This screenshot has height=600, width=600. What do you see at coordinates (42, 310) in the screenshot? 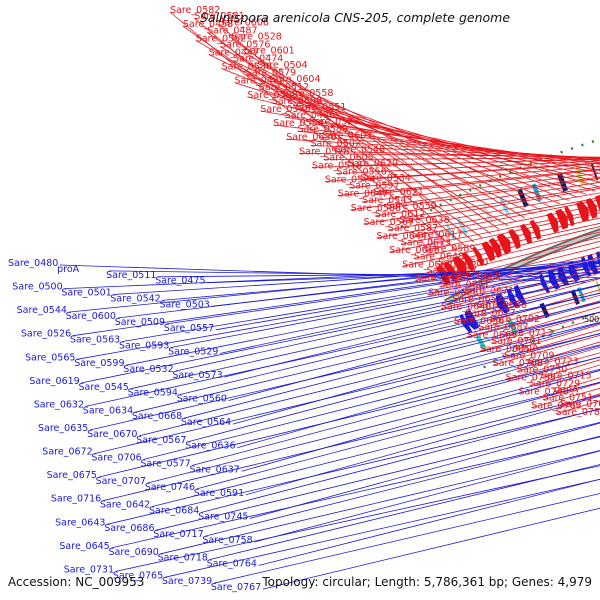
I see `reverse-gene-label: Sare_0544` at bounding box center [42, 310].